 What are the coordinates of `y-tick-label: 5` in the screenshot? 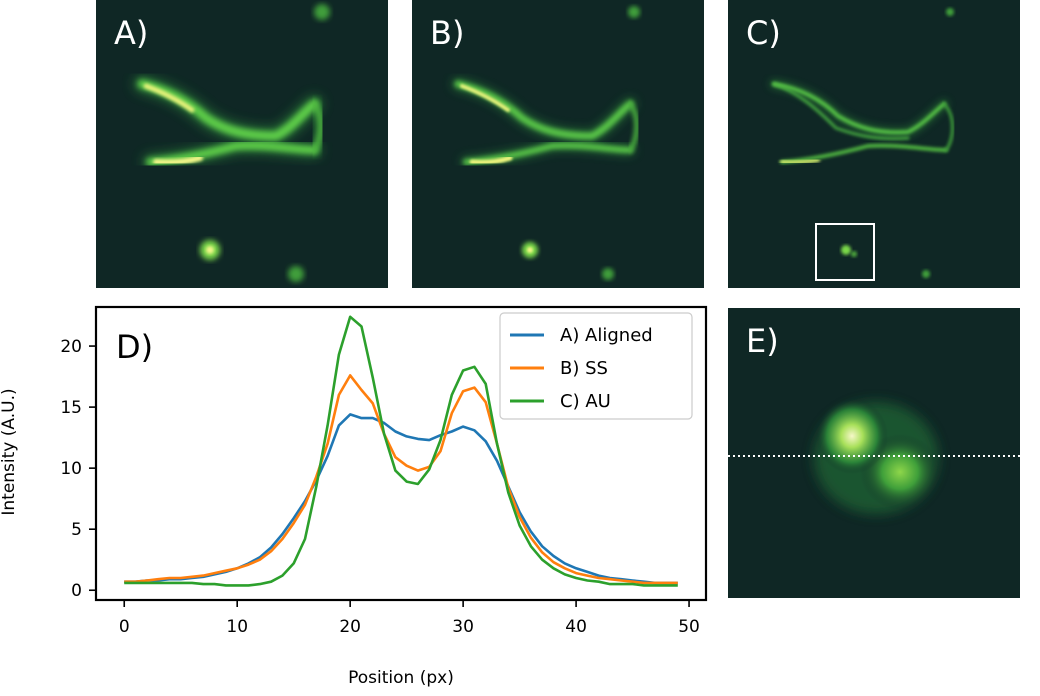 It's located at (76, 530).